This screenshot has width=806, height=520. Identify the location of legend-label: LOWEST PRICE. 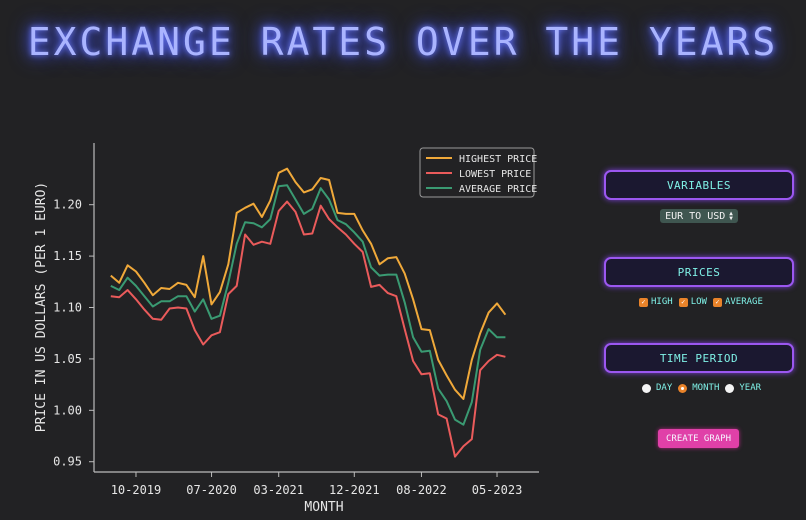
(495, 174).